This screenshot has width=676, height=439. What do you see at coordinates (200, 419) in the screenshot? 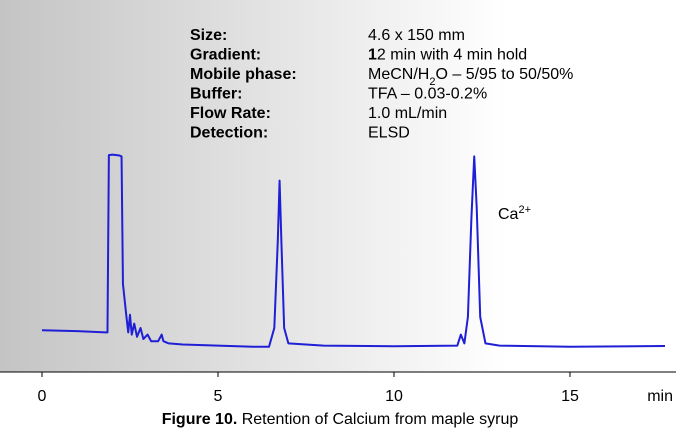
I see `caption-label: Figure 10.` at bounding box center [200, 419].